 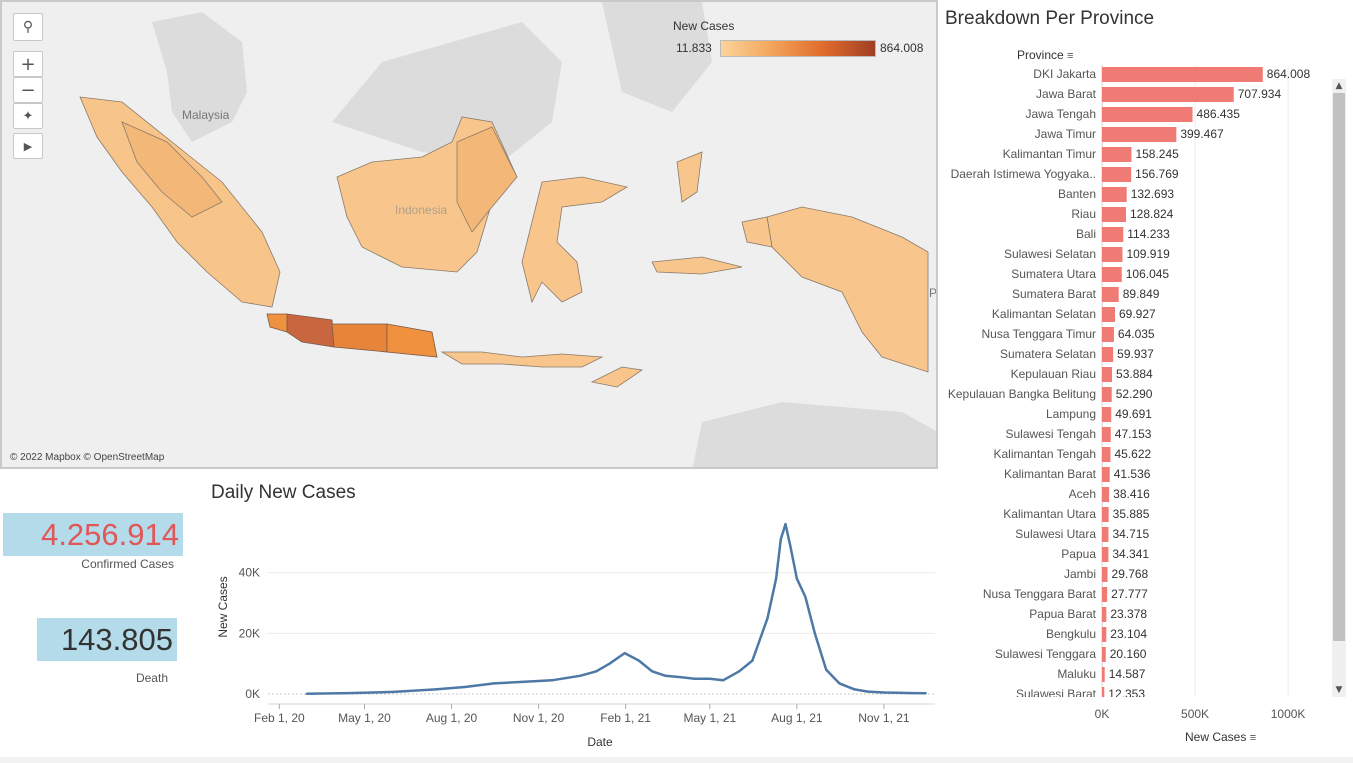 What do you see at coordinates (1102, 714) in the screenshot?
I see `bar-axis-tick: 0K` at bounding box center [1102, 714].